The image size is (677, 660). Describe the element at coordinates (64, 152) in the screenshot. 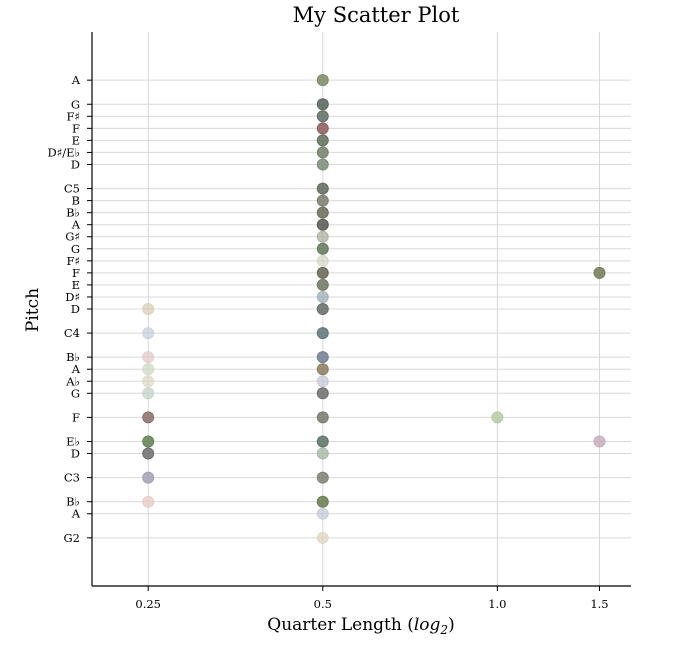

I see `y-tick-label: D♯/E♭` at that location.